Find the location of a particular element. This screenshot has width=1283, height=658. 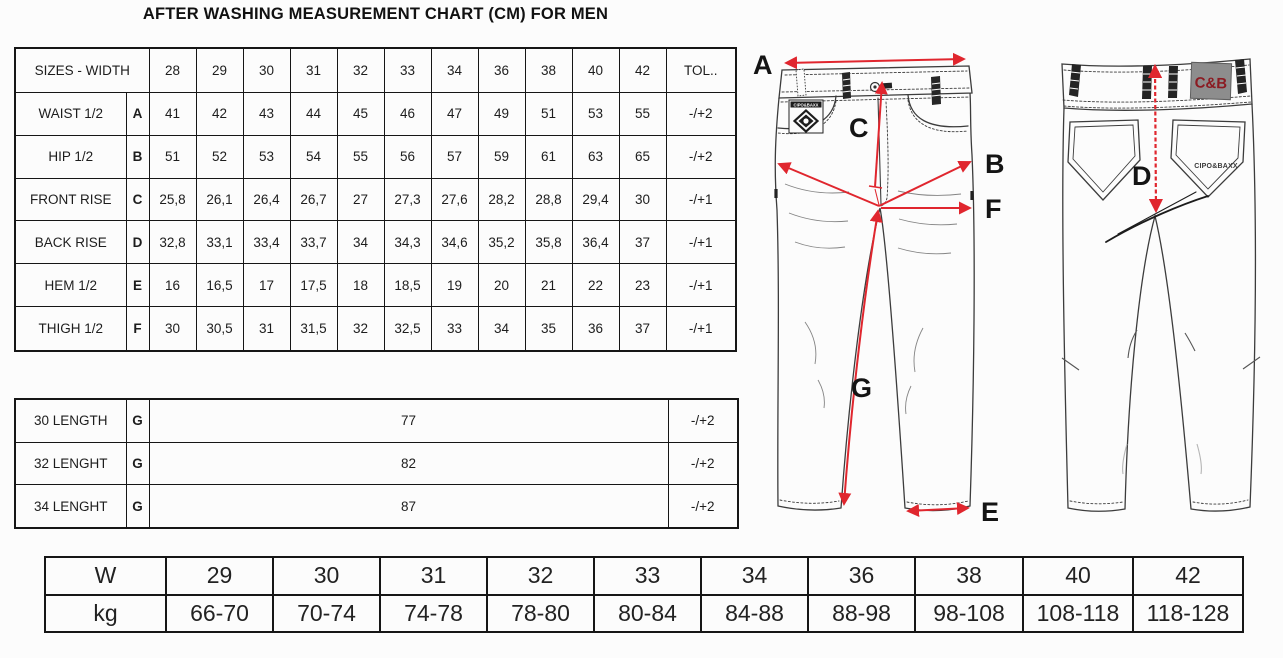

size-value-cell: 18,5 is located at coordinates (407, 285).